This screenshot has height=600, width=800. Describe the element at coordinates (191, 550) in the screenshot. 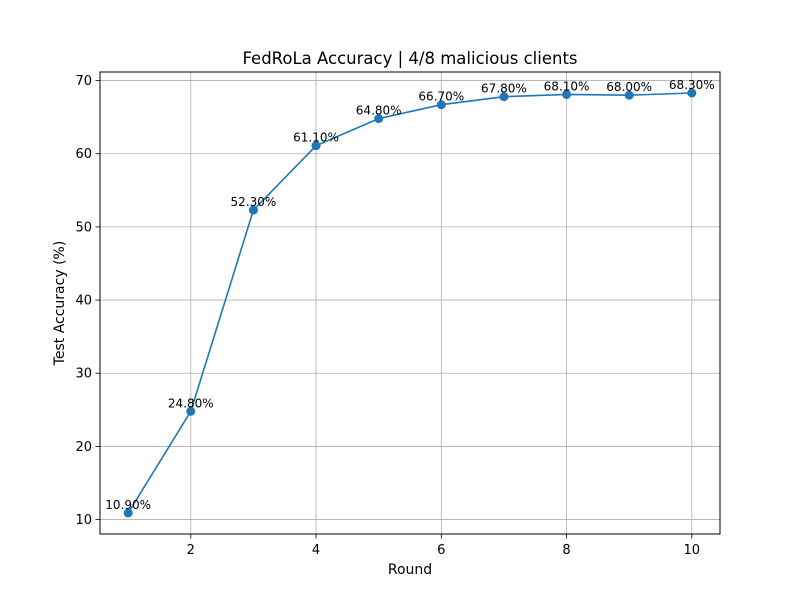

I see `x-tick-label: 2` at that location.